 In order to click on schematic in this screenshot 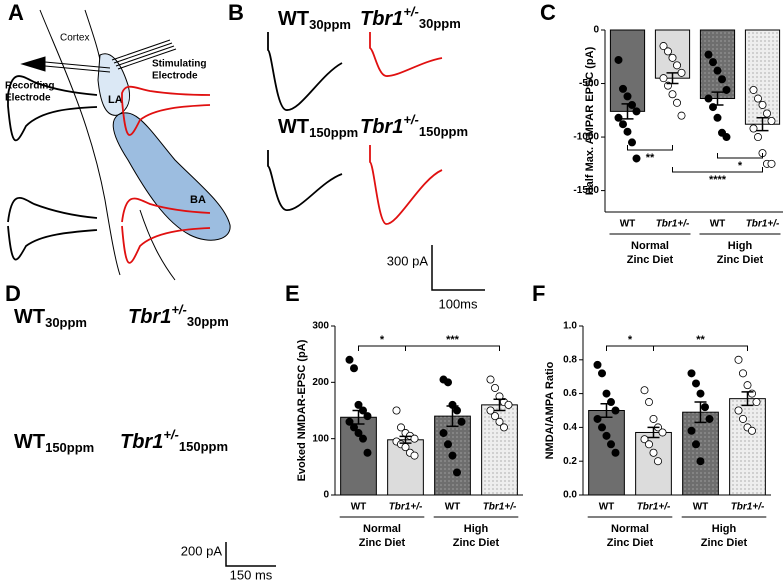, I will do `click(125, 145)`.